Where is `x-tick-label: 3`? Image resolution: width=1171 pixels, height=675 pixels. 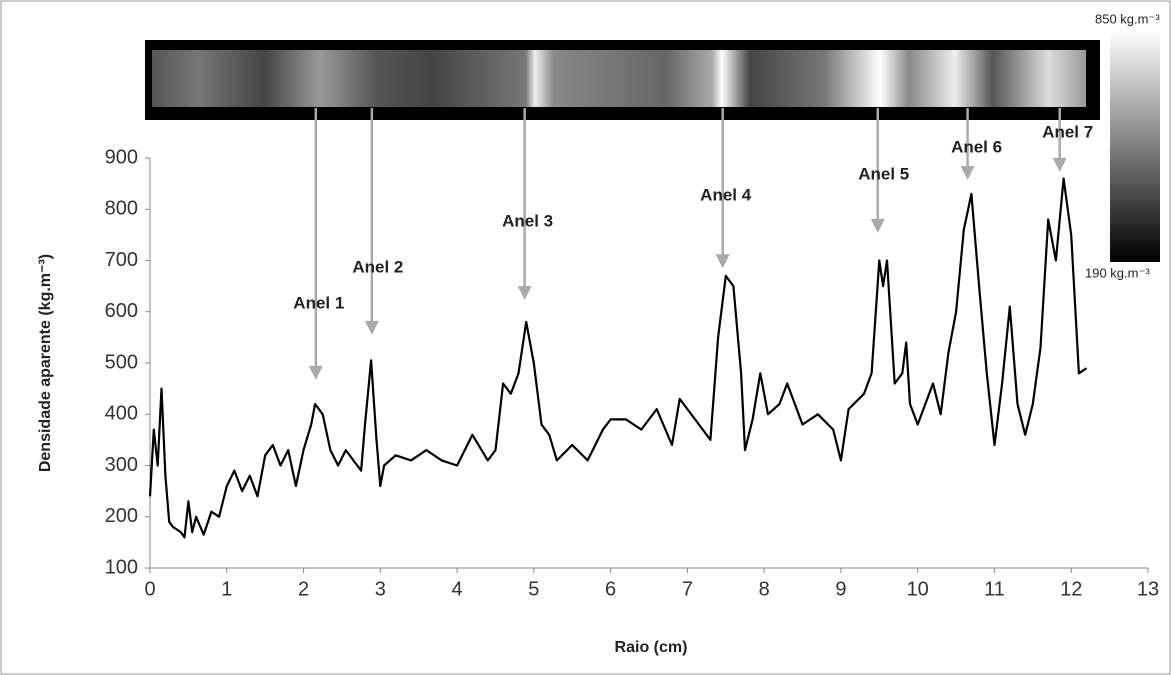
x-tick-label: 3 is located at coordinates (380, 589).